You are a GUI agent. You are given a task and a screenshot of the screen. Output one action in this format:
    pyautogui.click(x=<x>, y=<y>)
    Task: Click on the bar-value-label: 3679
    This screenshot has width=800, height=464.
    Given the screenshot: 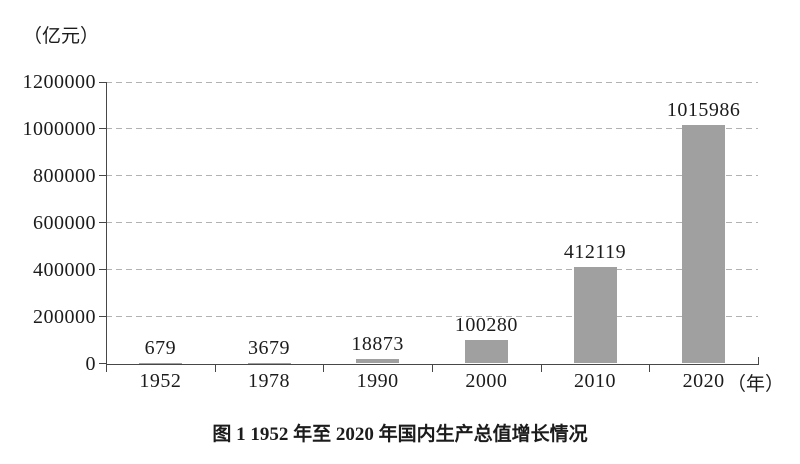 What is the action you would take?
    pyautogui.click(x=269, y=347)
    